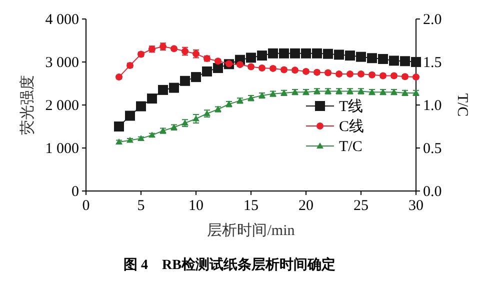  Describe the element at coordinates (27, 105) in the screenshot. I see `y-axis-title: 荧光强度` at that location.